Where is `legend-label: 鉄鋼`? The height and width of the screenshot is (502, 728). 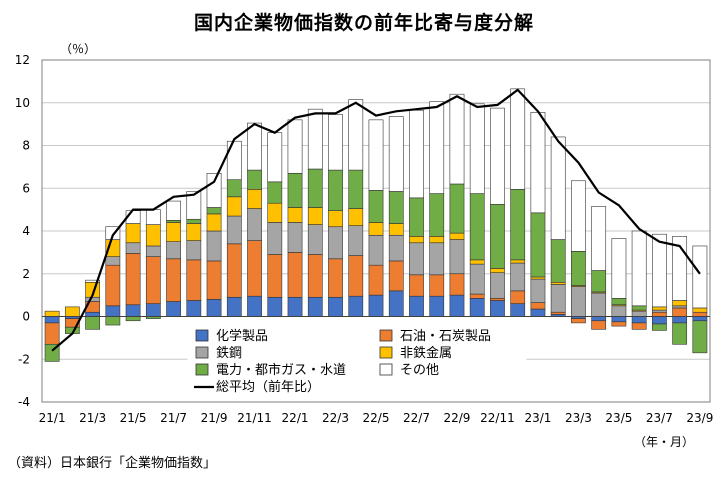 legend-label: 鉄鋼 is located at coordinates (229, 353).